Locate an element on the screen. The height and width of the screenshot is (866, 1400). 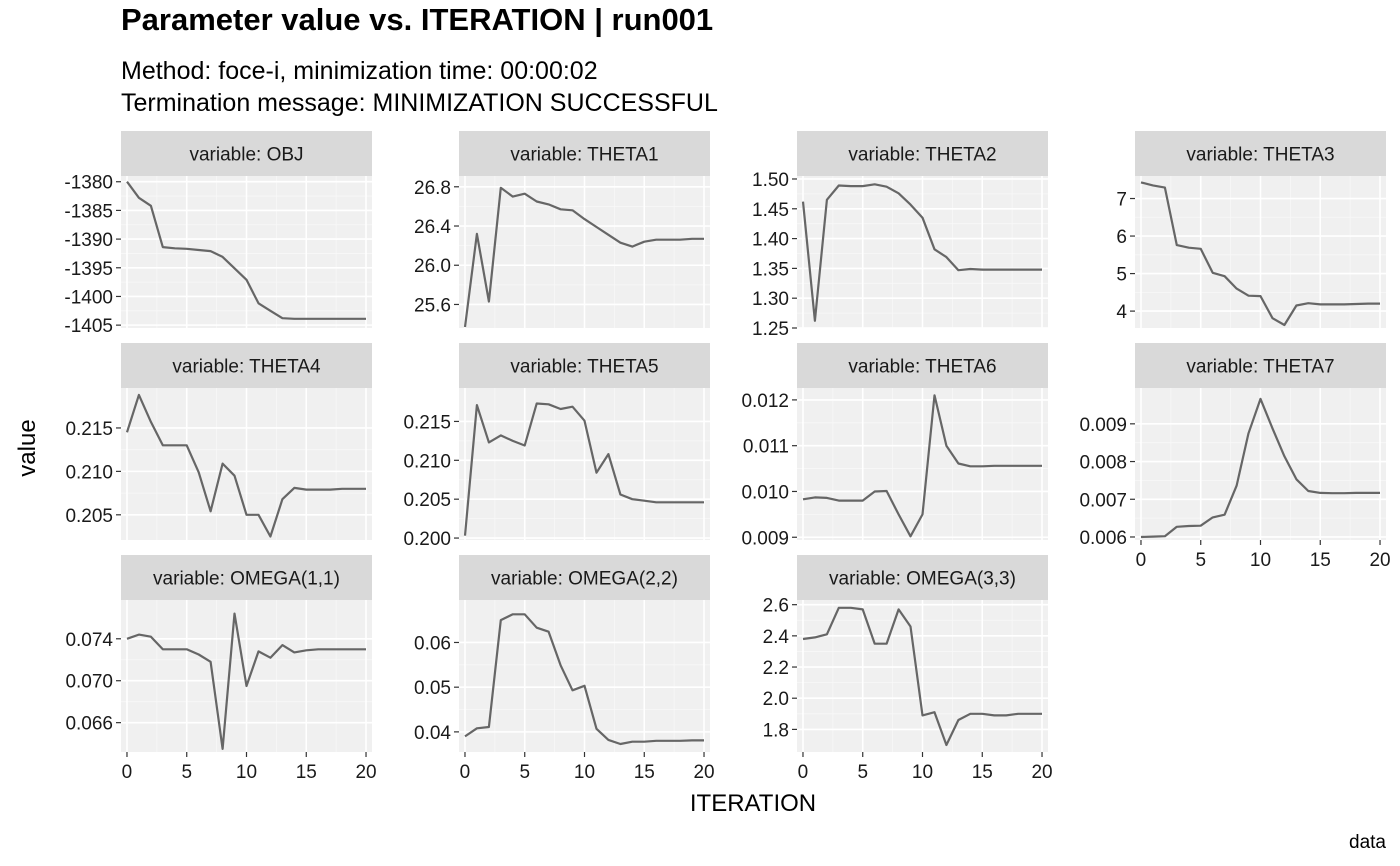
facet-strip-label: variable: THETA7 is located at coordinates (1260, 367).